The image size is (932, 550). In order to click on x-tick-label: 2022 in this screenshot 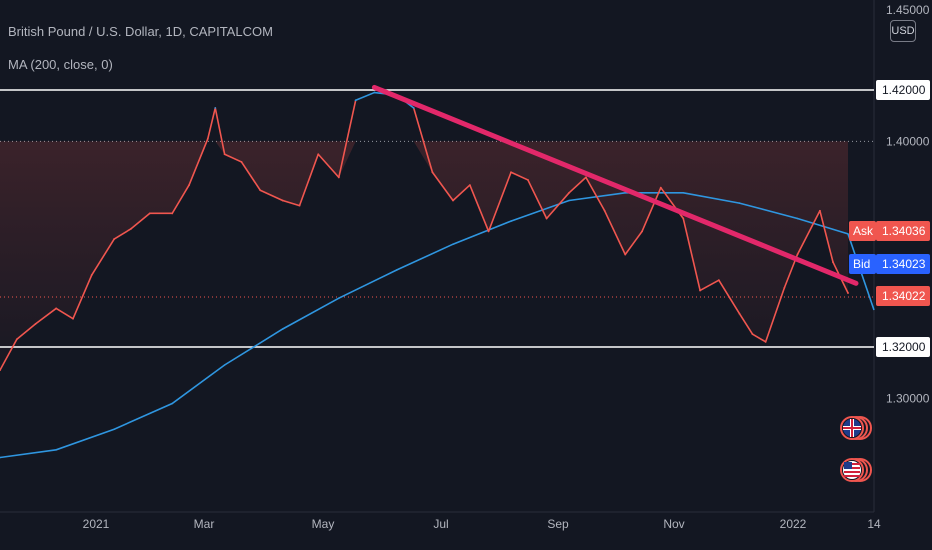, I will do `click(793, 524)`.